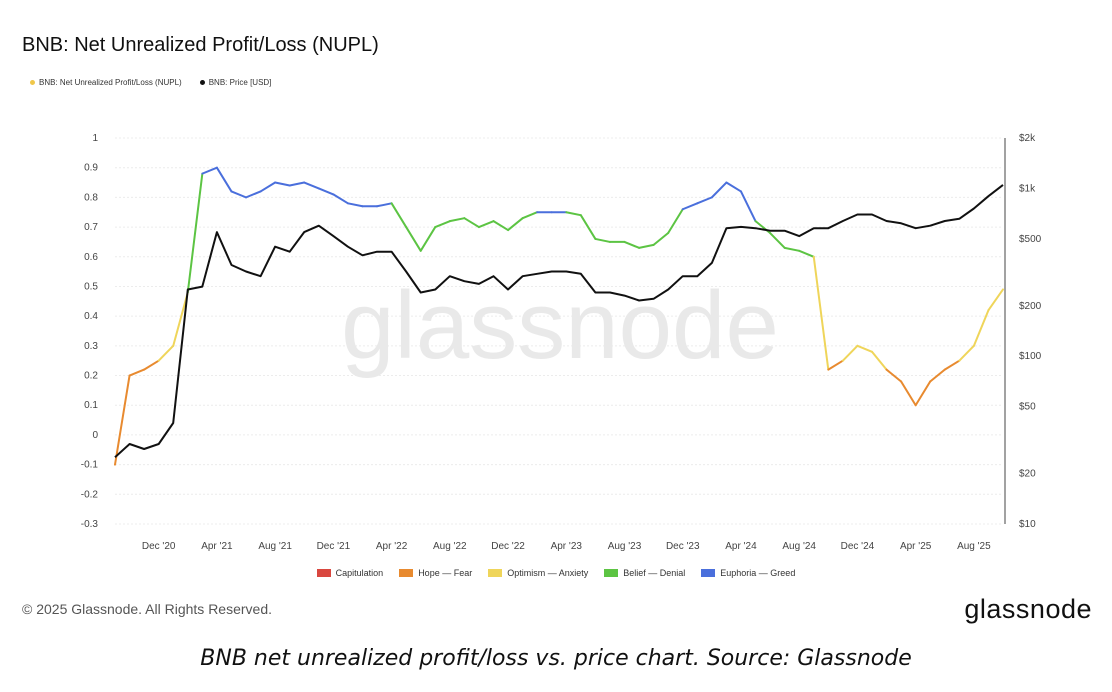 This screenshot has width=1112, height=692. I want to click on x-tick-label: Apr '24, so click(741, 546).